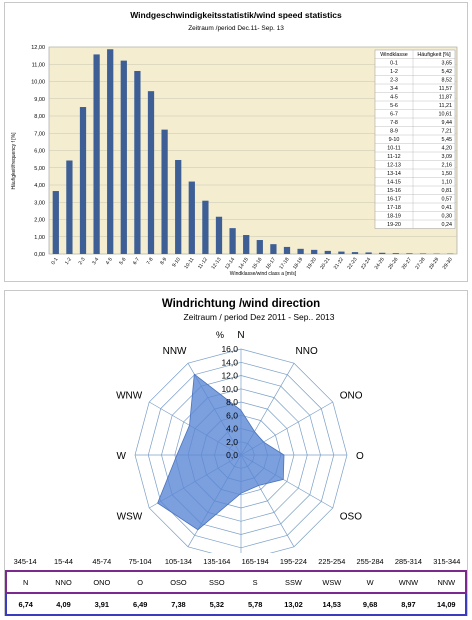 Image resolution: width=472 pixels, height=620 pixels. What do you see at coordinates (447, 191) in the screenshot?
I see `speed-table-freq-cell: 0,81` at bounding box center [447, 191].